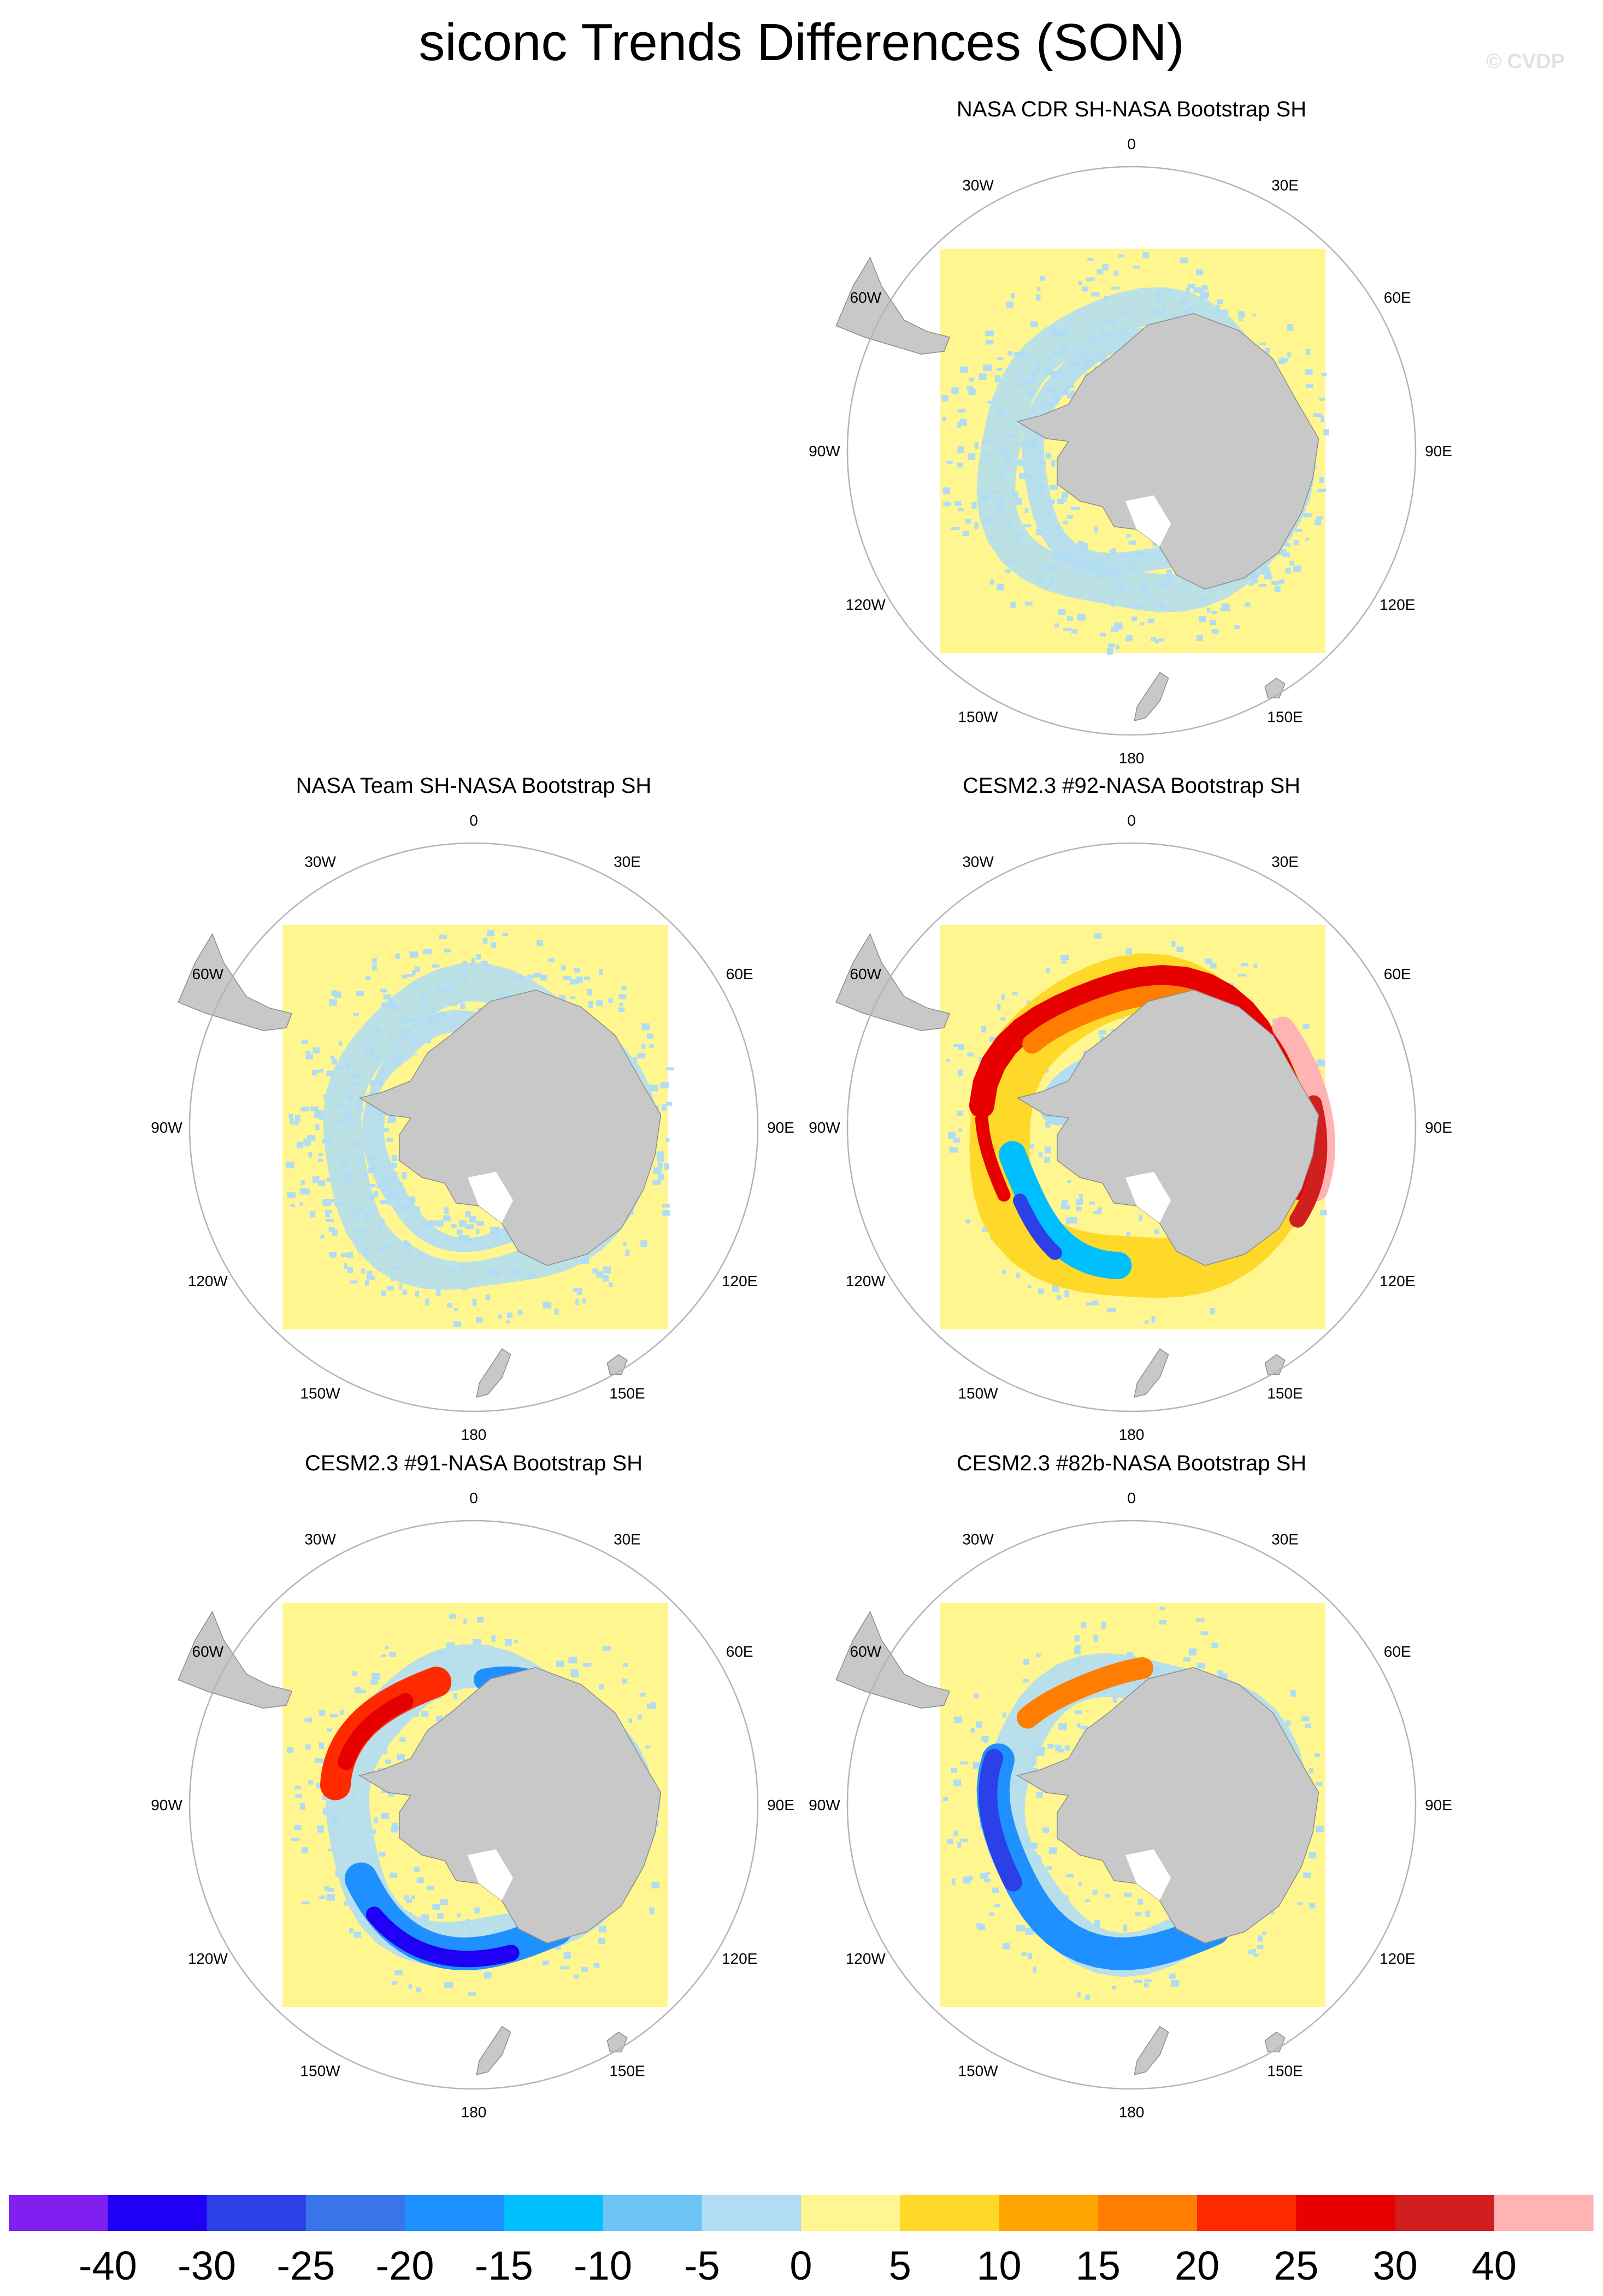  What do you see at coordinates (305, 2265) in the screenshot?
I see `colorbar-label: -25` at bounding box center [305, 2265].